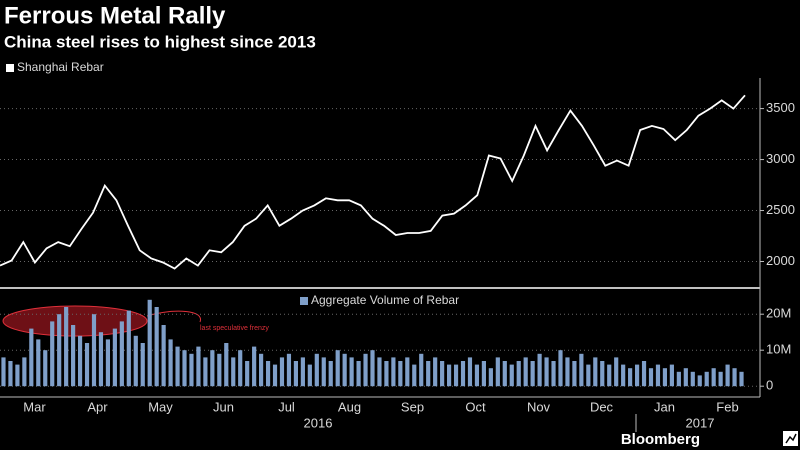 The height and width of the screenshot is (450, 800). I want to click on x-tick-label: Oct, so click(475, 406).